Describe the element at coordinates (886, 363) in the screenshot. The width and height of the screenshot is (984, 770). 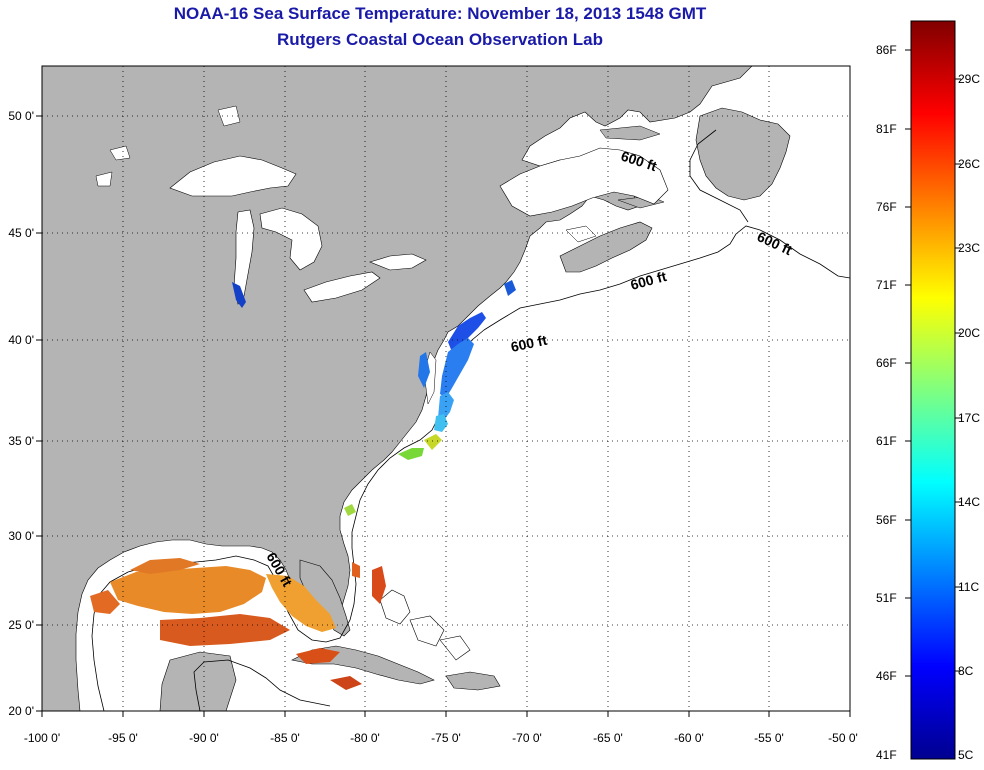
I see `colorbar-f-label: 66F` at that location.